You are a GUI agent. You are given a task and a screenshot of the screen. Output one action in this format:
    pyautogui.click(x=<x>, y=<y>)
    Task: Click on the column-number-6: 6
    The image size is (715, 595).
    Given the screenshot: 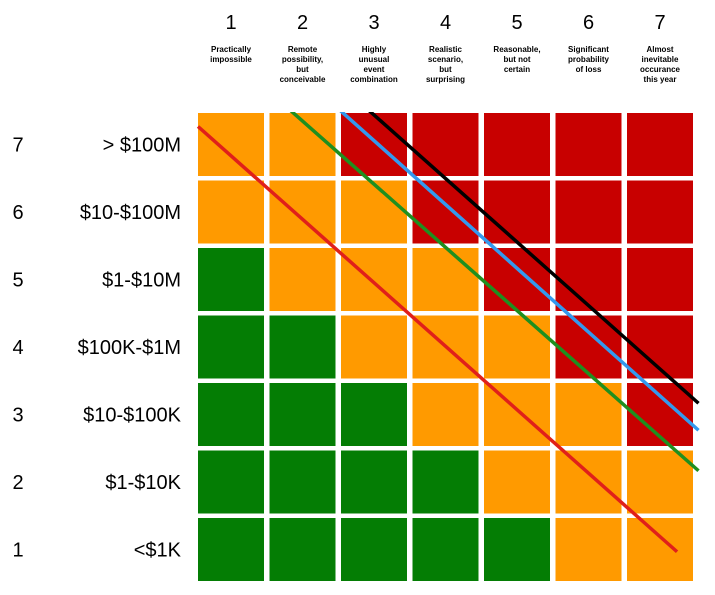 What is the action you would take?
    pyautogui.click(x=588, y=23)
    